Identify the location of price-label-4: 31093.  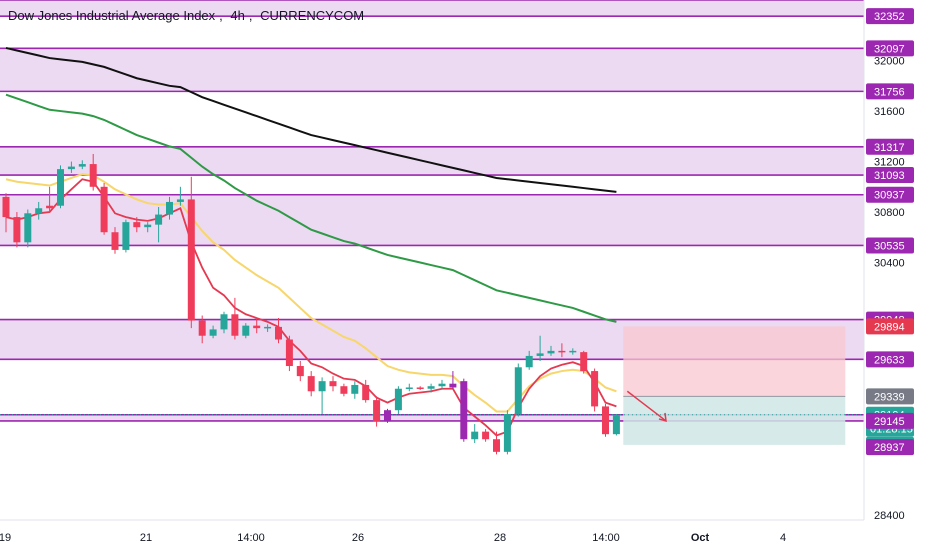
(889, 176).